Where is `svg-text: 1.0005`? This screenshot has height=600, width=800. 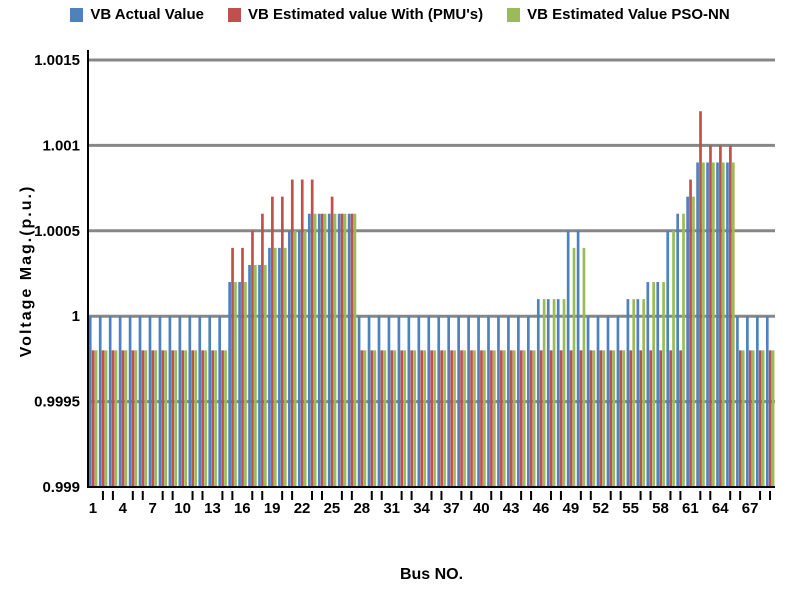
svg-text: 1.0005 is located at coordinates (57, 231).